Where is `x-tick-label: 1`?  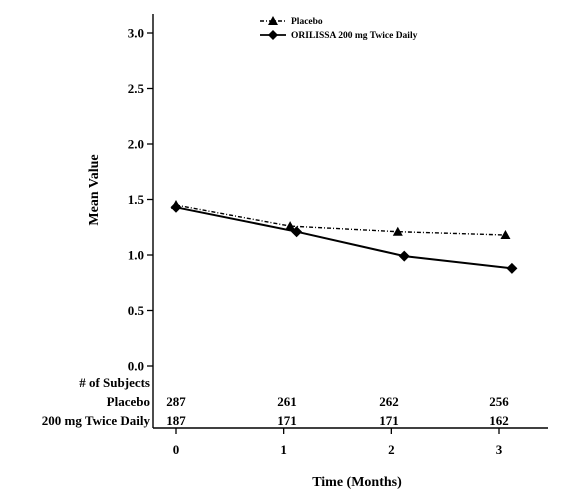
x-tick-label: 1 is located at coordinates (283, 449).